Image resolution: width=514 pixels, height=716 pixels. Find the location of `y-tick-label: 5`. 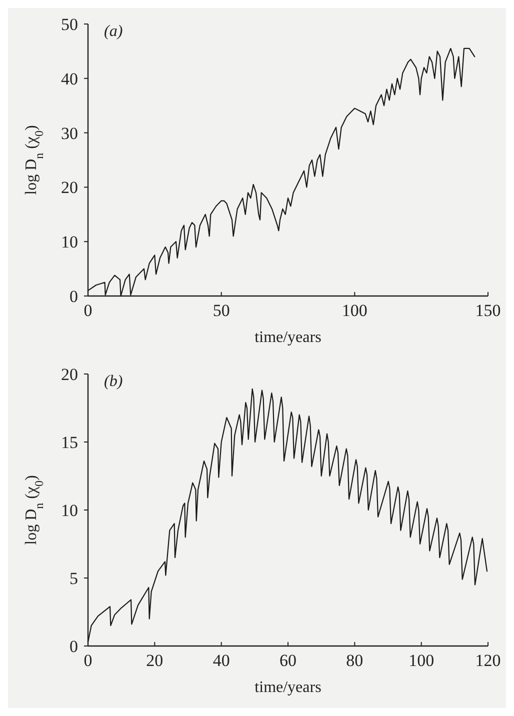

y-tick-label: 5 is located at coordinates (74, 578).